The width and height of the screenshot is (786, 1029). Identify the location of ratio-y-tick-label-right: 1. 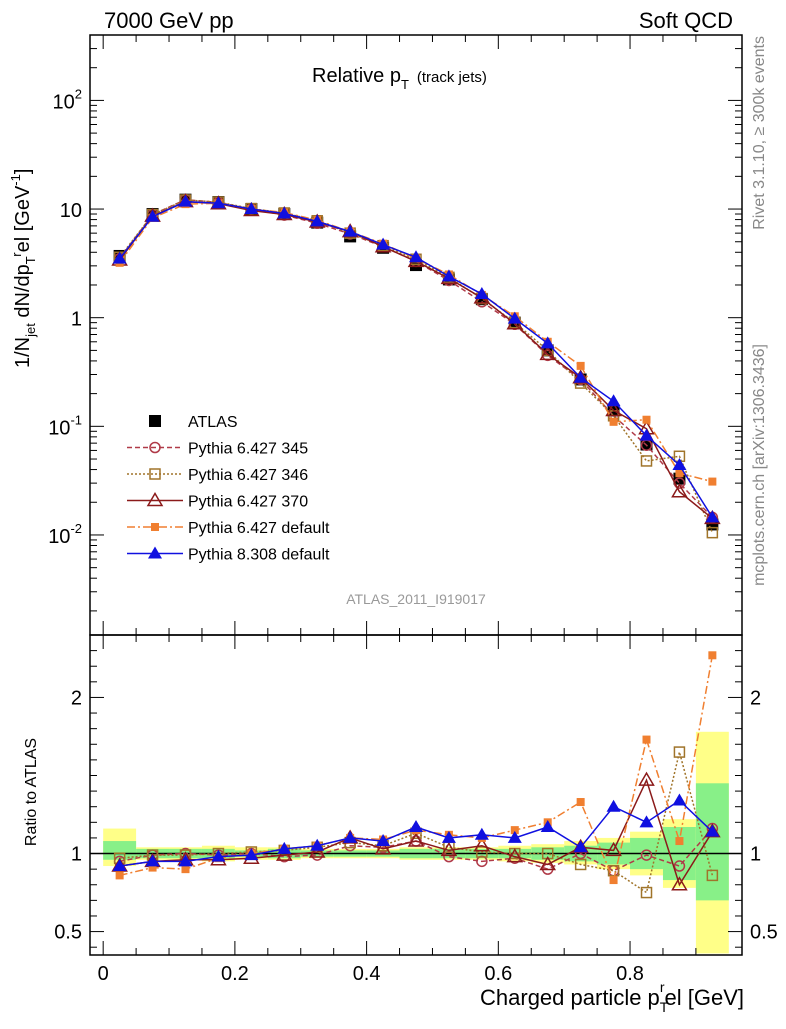
(755, 855).